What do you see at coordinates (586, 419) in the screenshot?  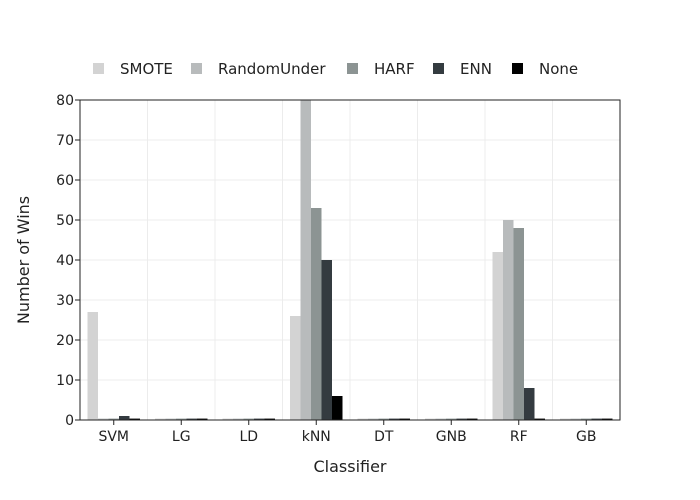 I see `bar-gb-harf` at bounding box center [586, 419].